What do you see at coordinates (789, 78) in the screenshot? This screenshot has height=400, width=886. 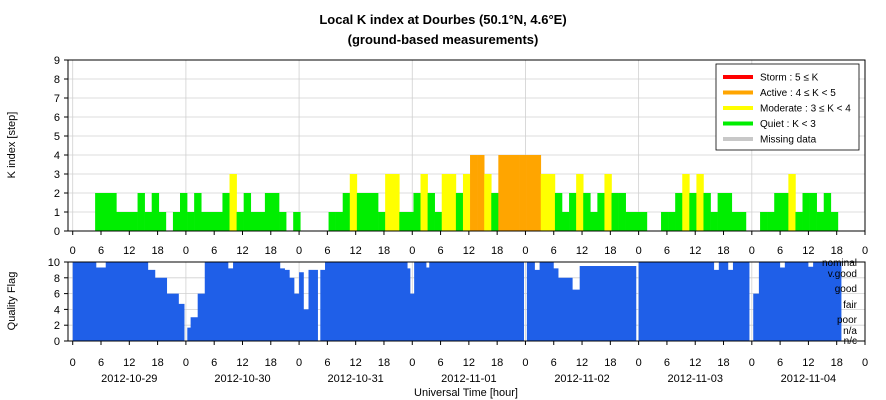 I see `legend-label: Storm : 5 ≤ K` at bounding box center [789, 78].